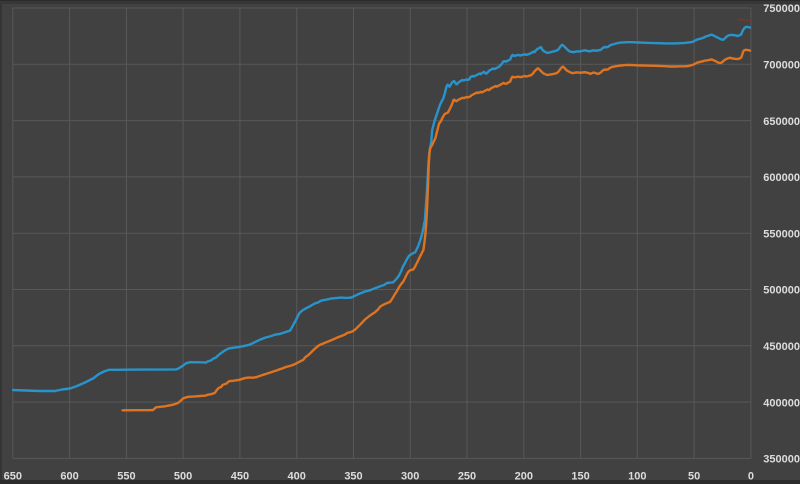 The width and height of the screenshot is (800, 484). I want to click on svg-text: 700000, so click(781, 66).